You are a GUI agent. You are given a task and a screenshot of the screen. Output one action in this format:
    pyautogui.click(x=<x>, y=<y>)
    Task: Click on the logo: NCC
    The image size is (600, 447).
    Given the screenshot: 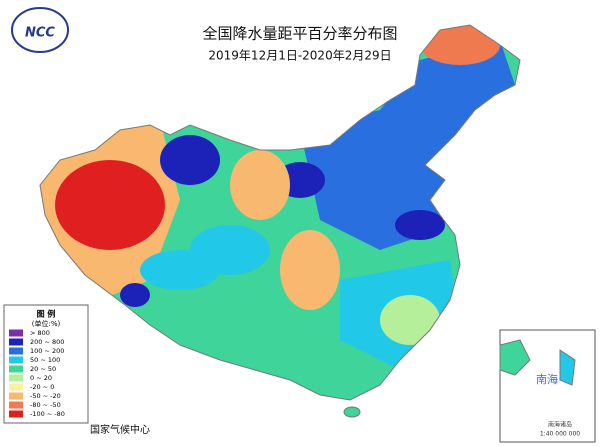 What is the action you would take?
    pyautogui.click(x=40, y=30)
    